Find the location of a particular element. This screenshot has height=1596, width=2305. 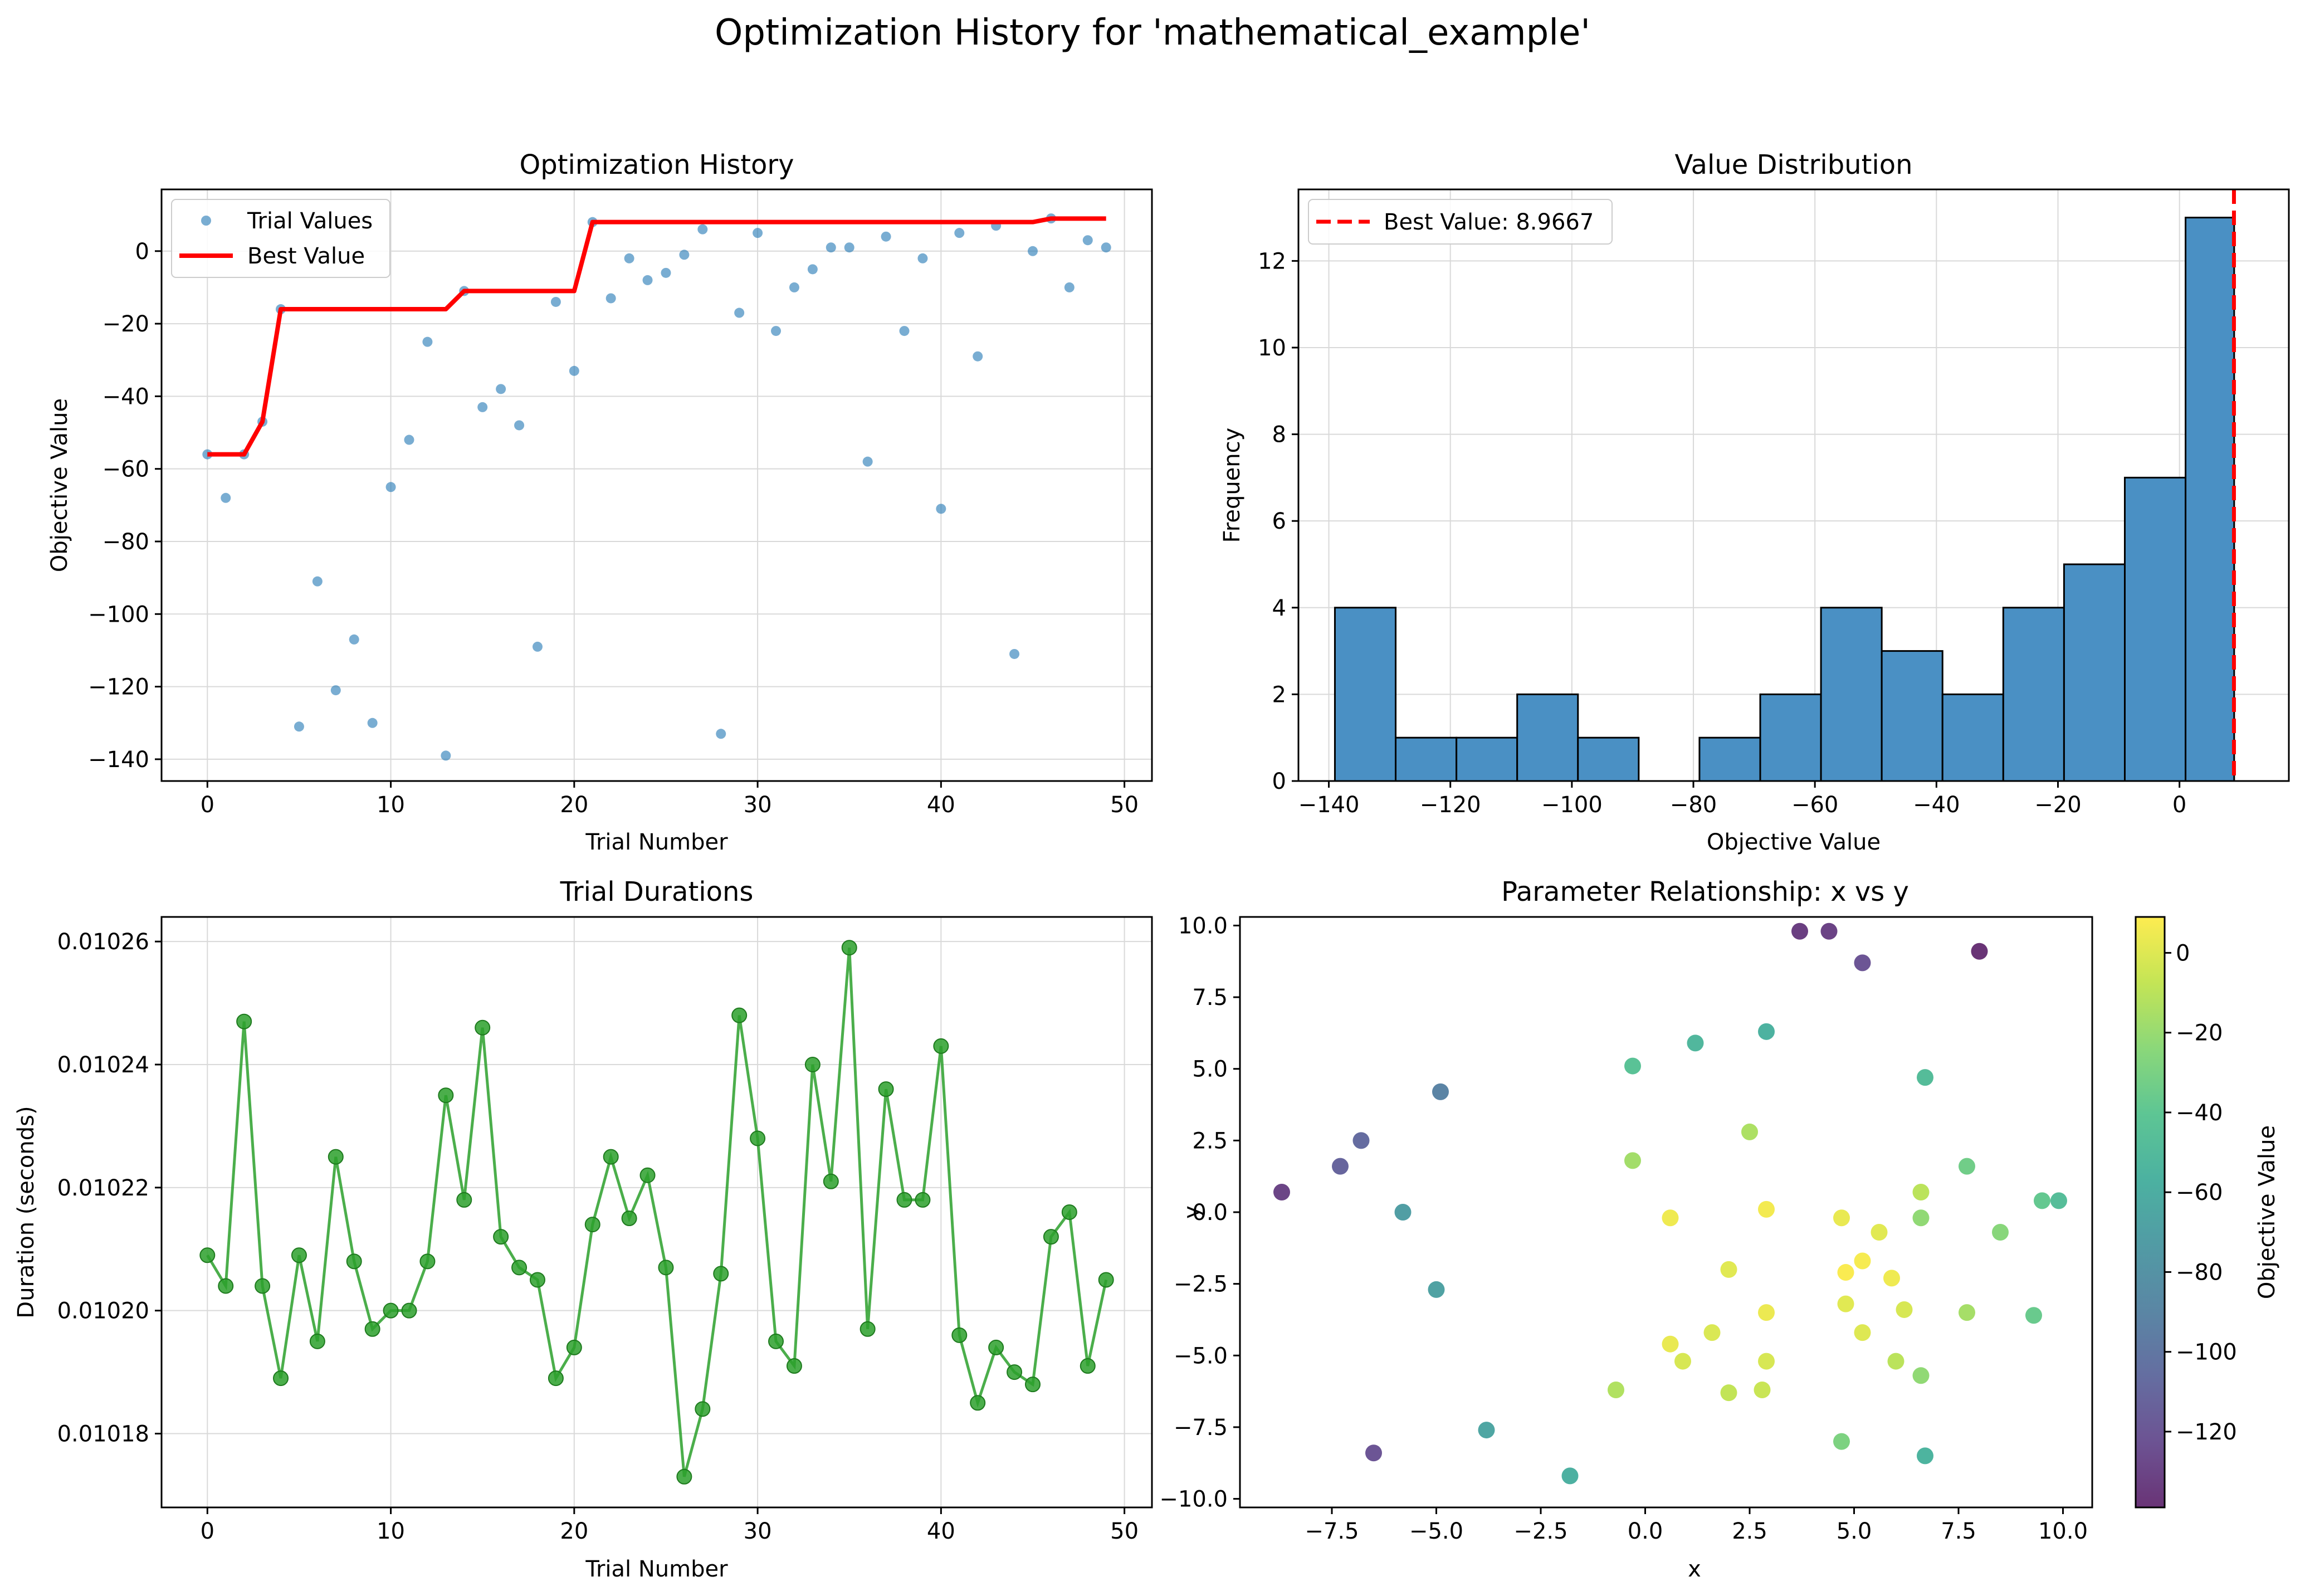

y-tick-label: 2.5 is located at coordinates (1210, 1141).